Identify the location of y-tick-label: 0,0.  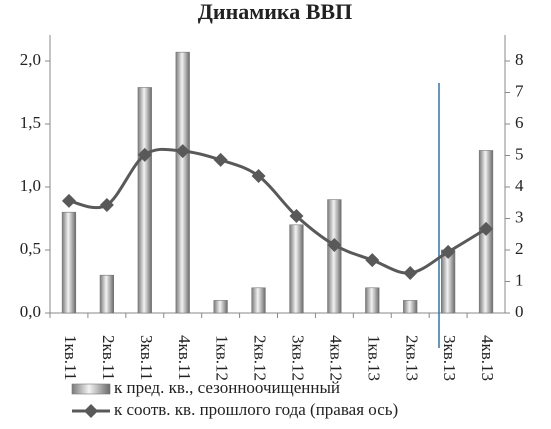
(30, 311).